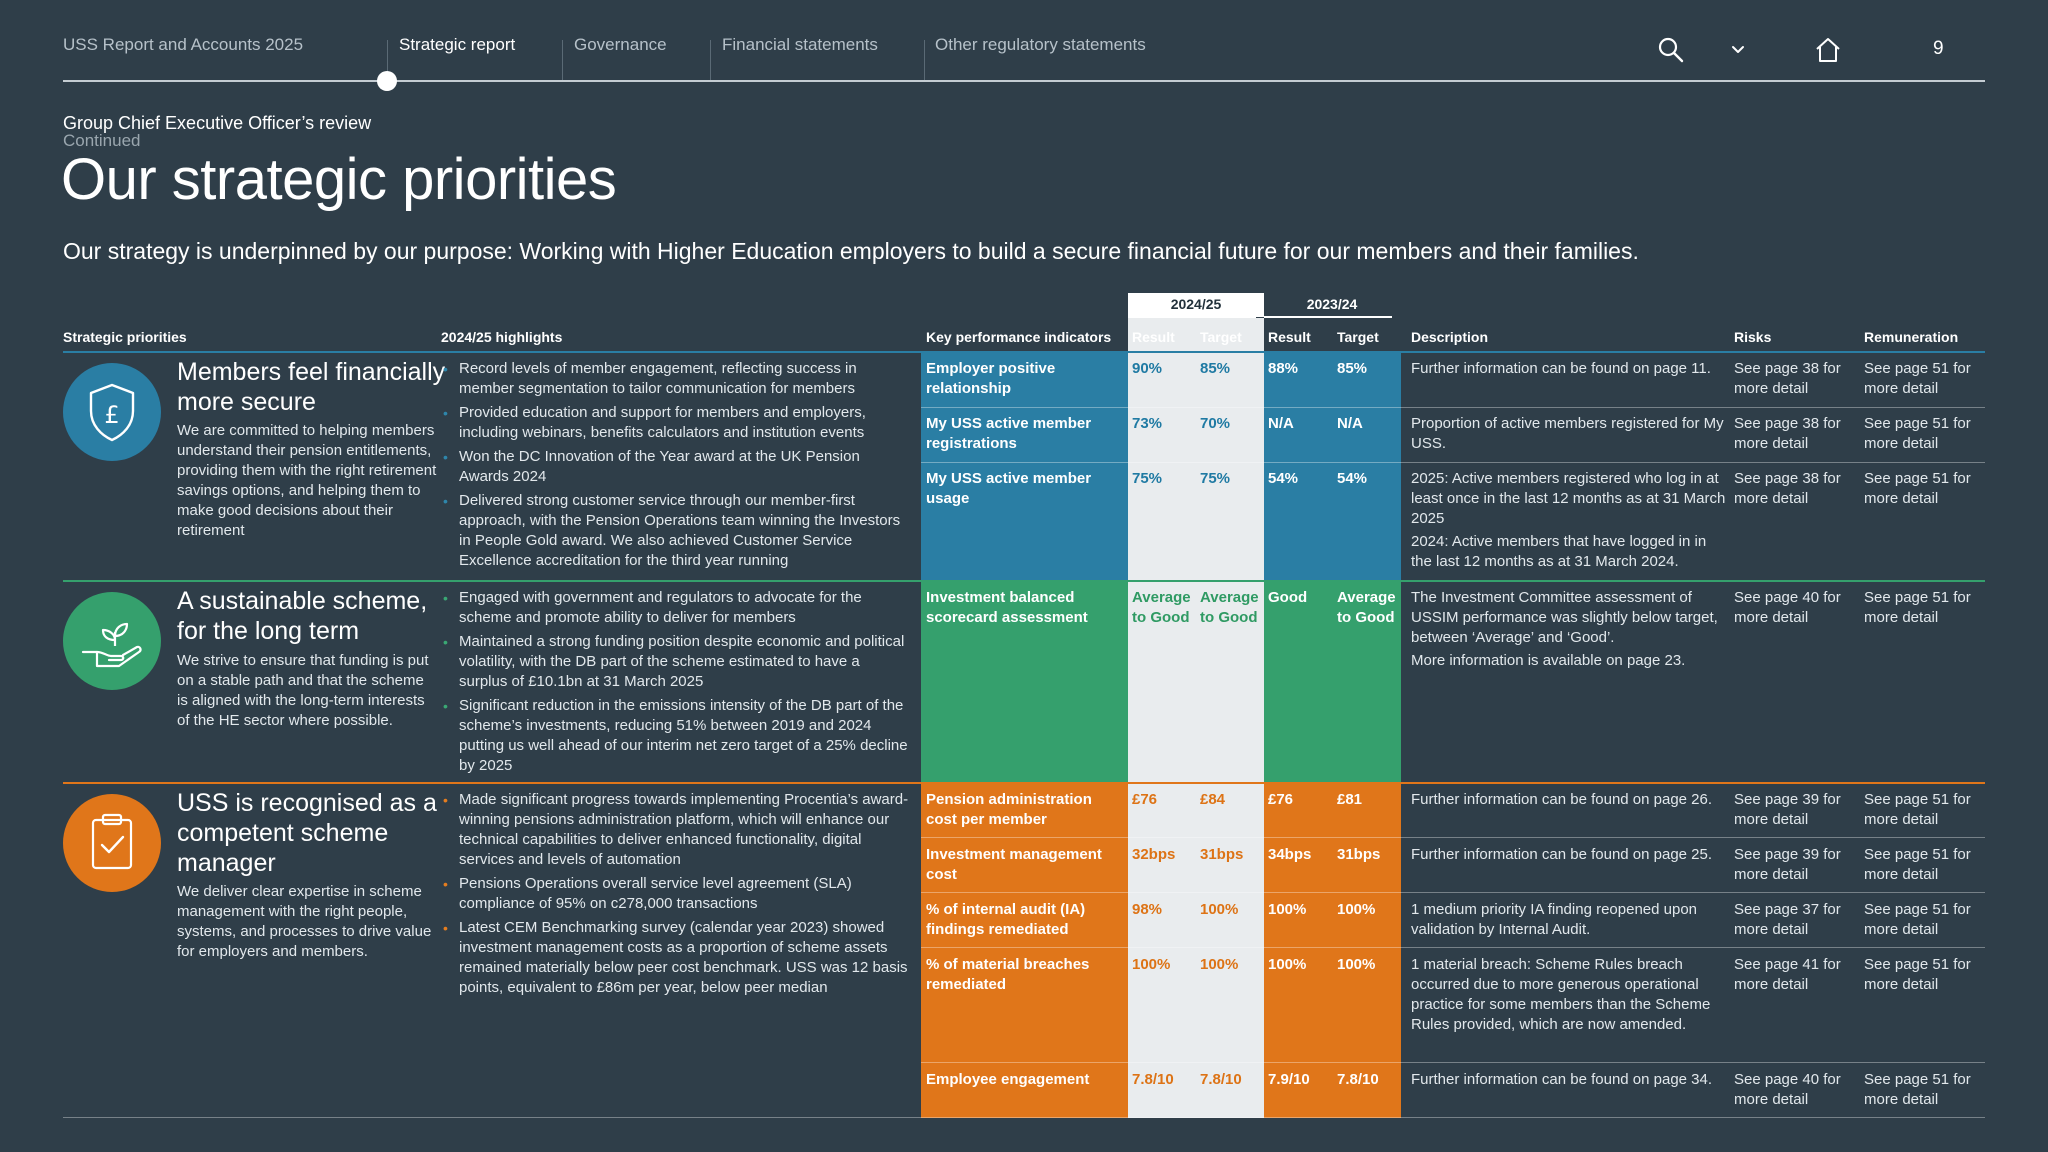 This screenshot has height=1152, width=2048. I want to click on divider-members, so click(1024, 352).